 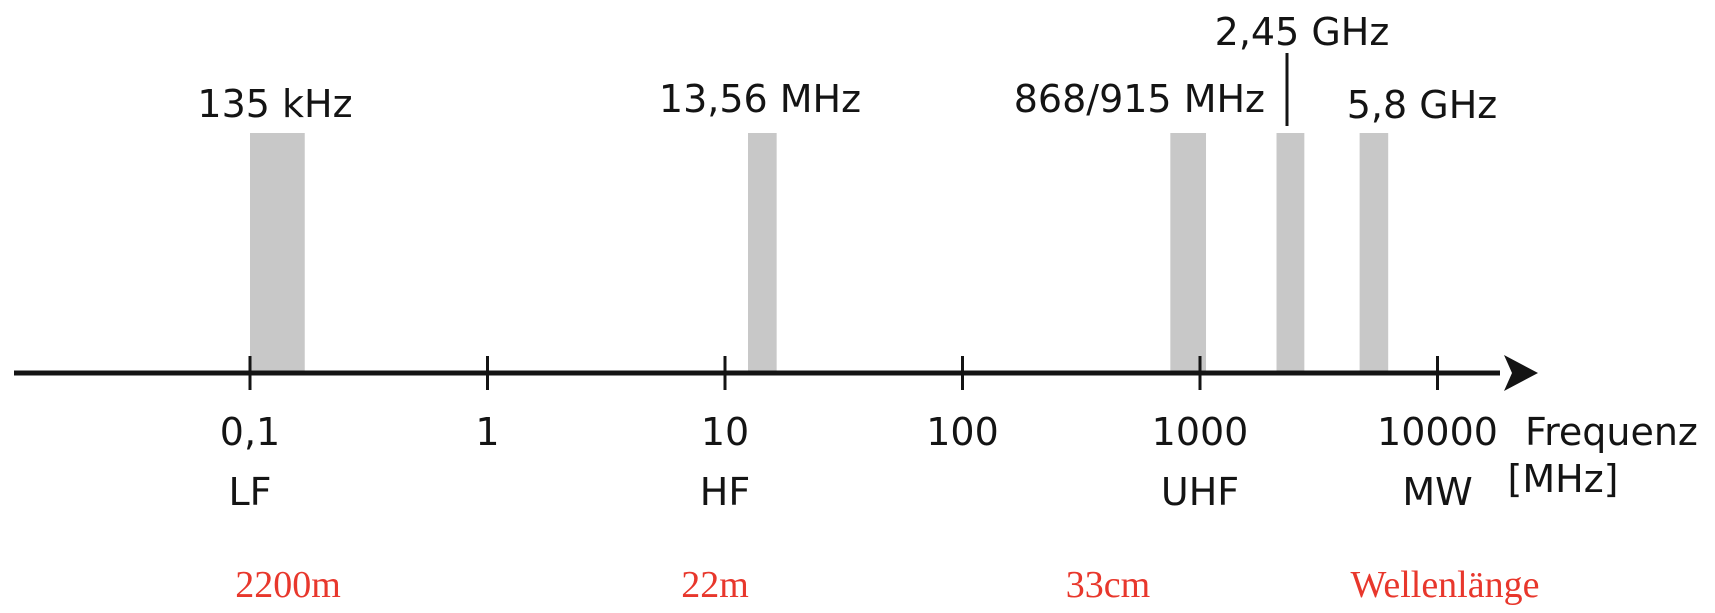 What do you see at coordinates (760, 99) in the screenshot?
I see `band-label-13-56-mhz: 13,56 MHz` at bounding box center [760, 99].